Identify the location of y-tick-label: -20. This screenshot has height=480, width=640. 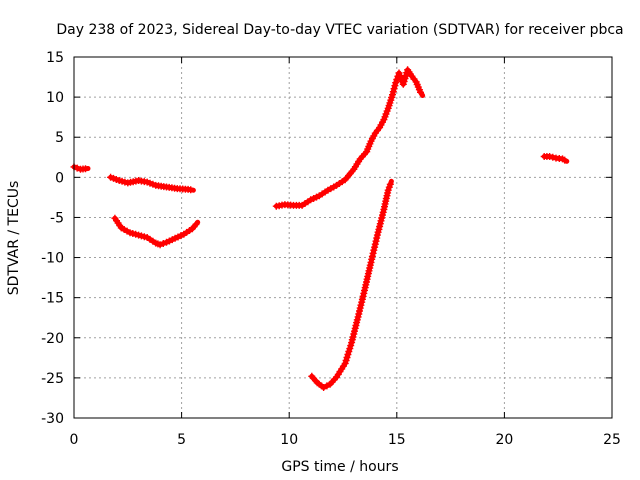
(52, 339).